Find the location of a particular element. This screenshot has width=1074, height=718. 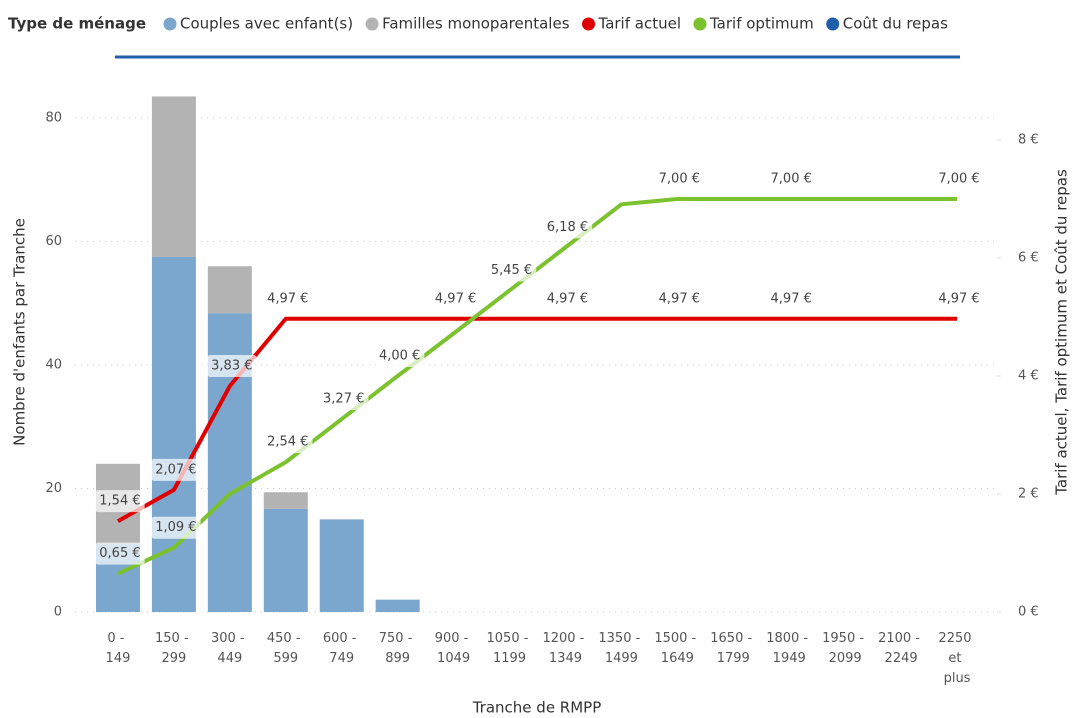

y-tick-label: 40 is located at coordinates (53, 365).